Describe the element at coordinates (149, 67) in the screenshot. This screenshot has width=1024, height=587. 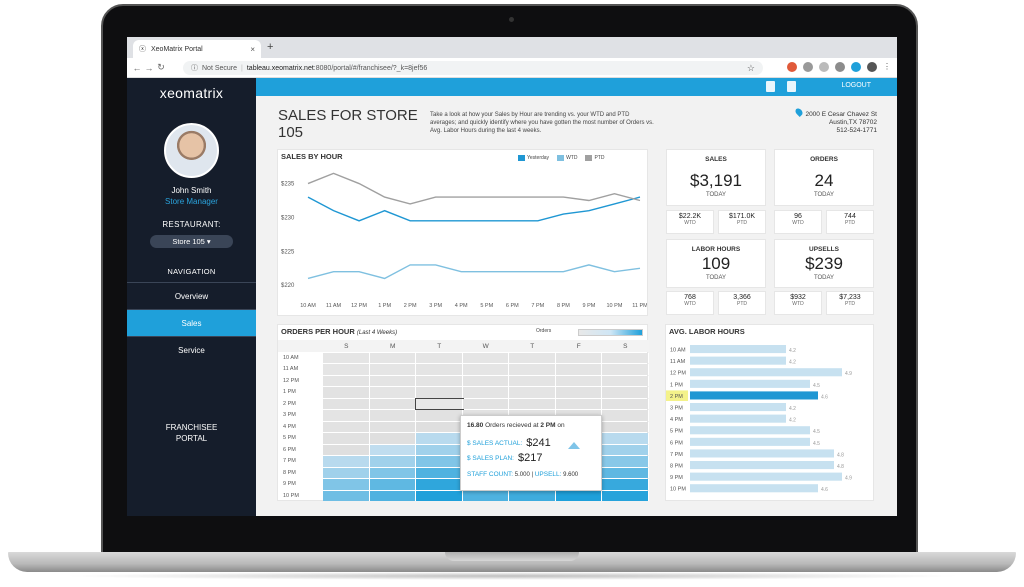
I see `forward-icon: →` at that location.